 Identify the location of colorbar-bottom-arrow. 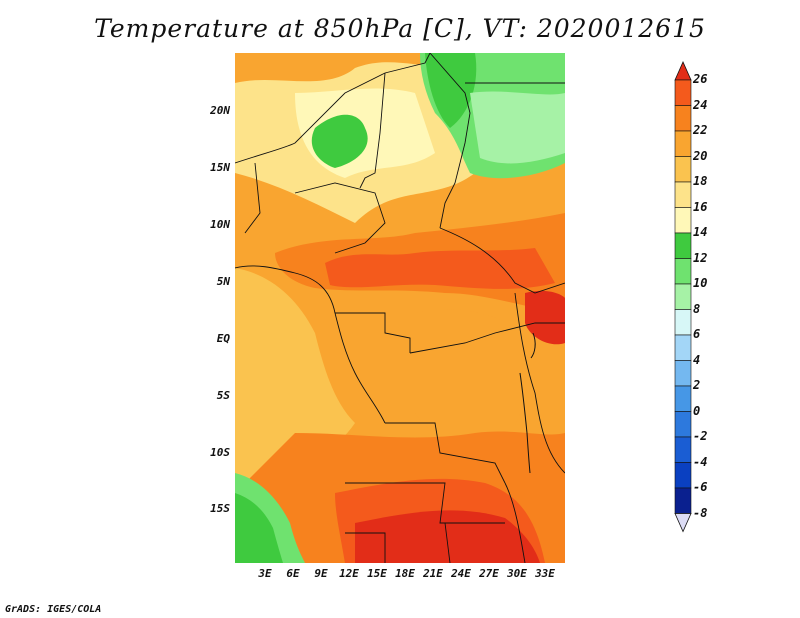
(683, 523).